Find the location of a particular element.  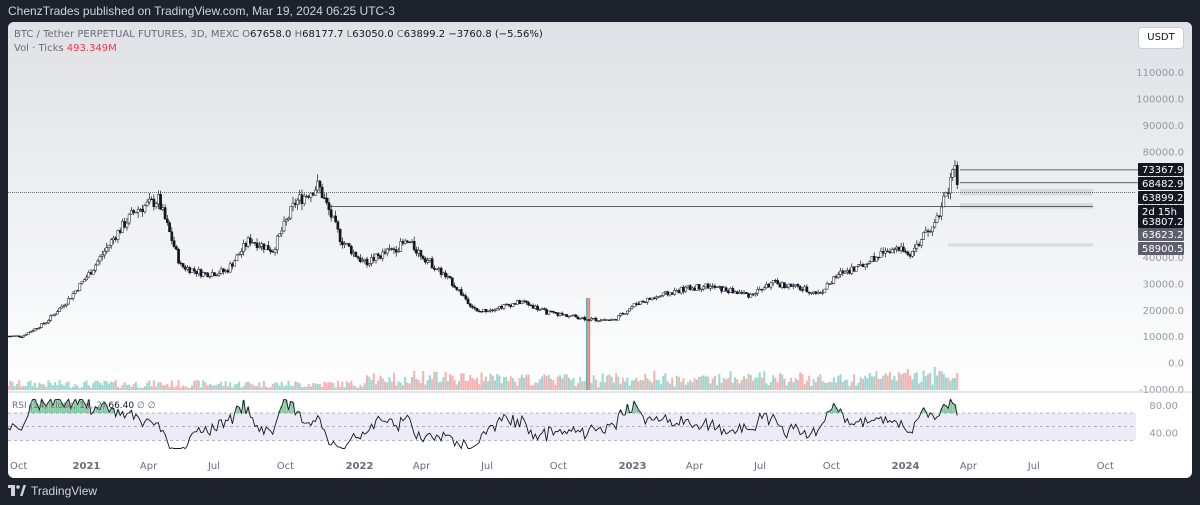

x-axis-tick-label: Jul is located at coordinates (486, 466).